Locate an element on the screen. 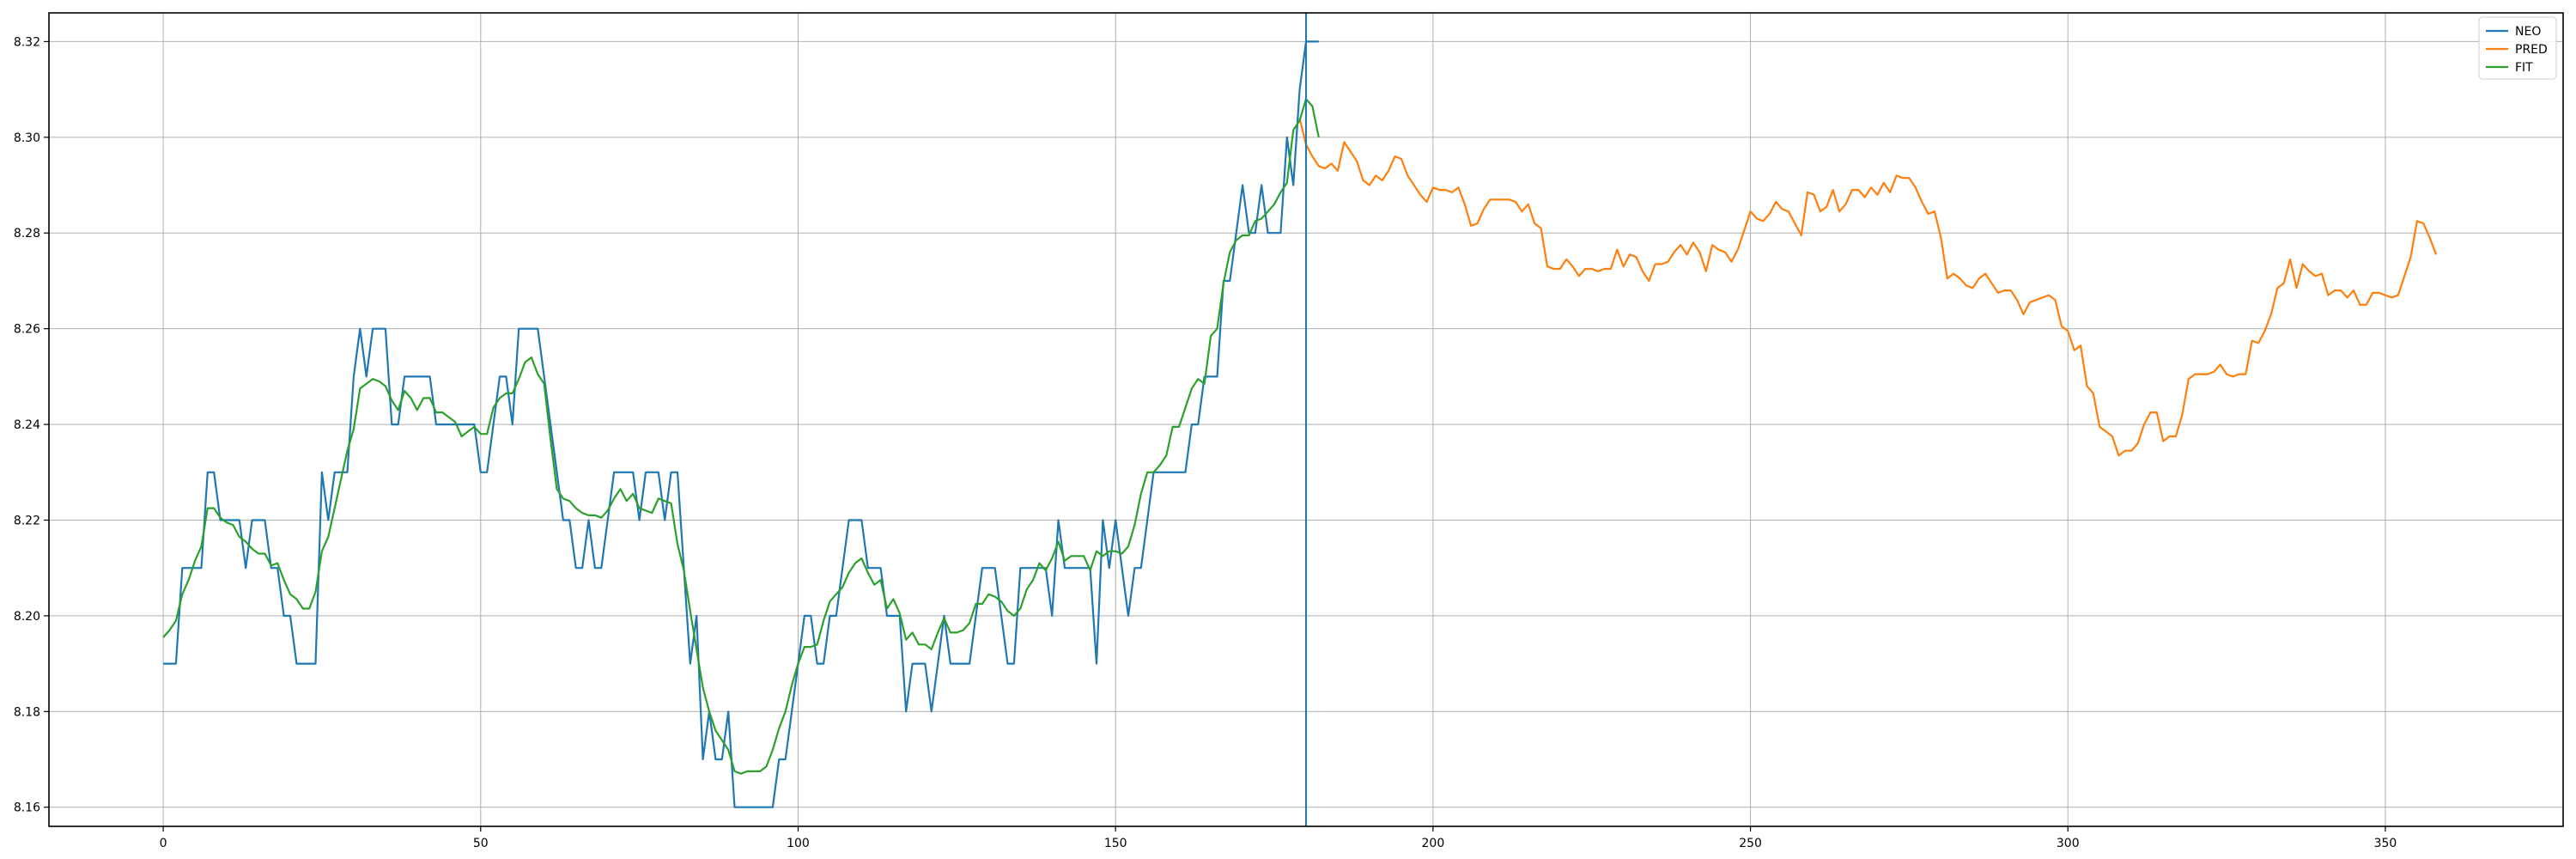  y-tick-label: 8.32 is located at coordinates (27, 42).